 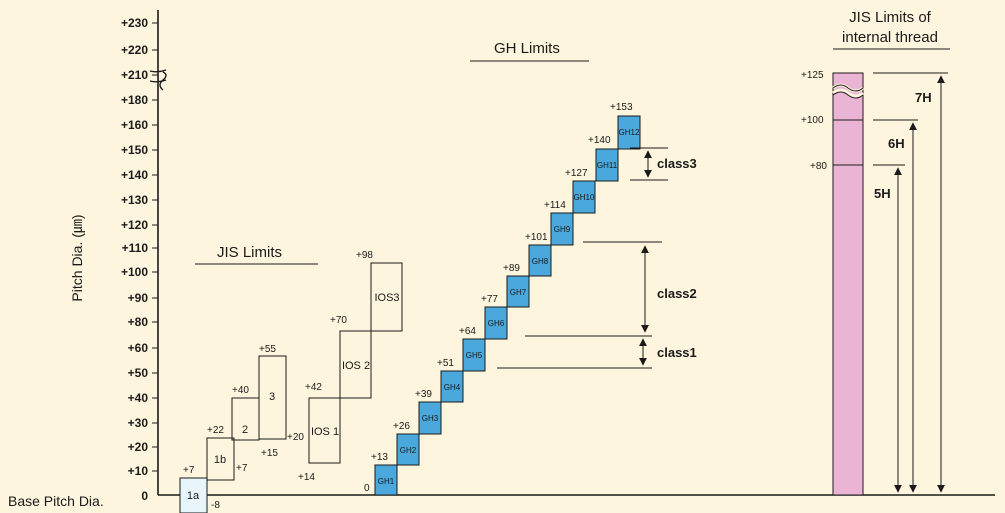 What do you see at coordinates (474, 355) in the screenshot?
I see `box-gh5` at bounding box center [474, 355].